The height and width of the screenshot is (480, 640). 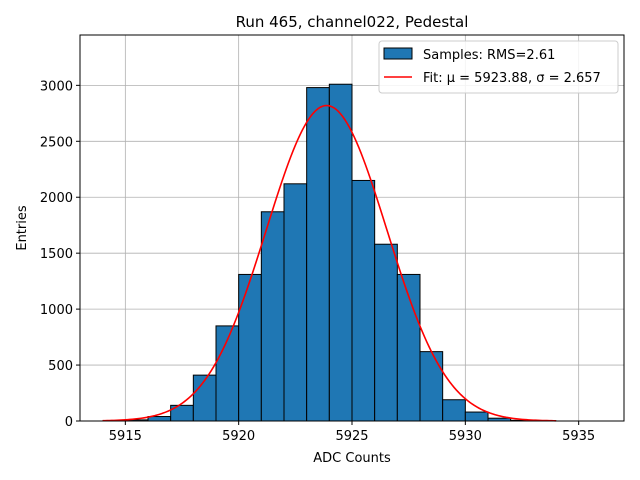 I want to click on legend-box, so click(x=498, y=67).